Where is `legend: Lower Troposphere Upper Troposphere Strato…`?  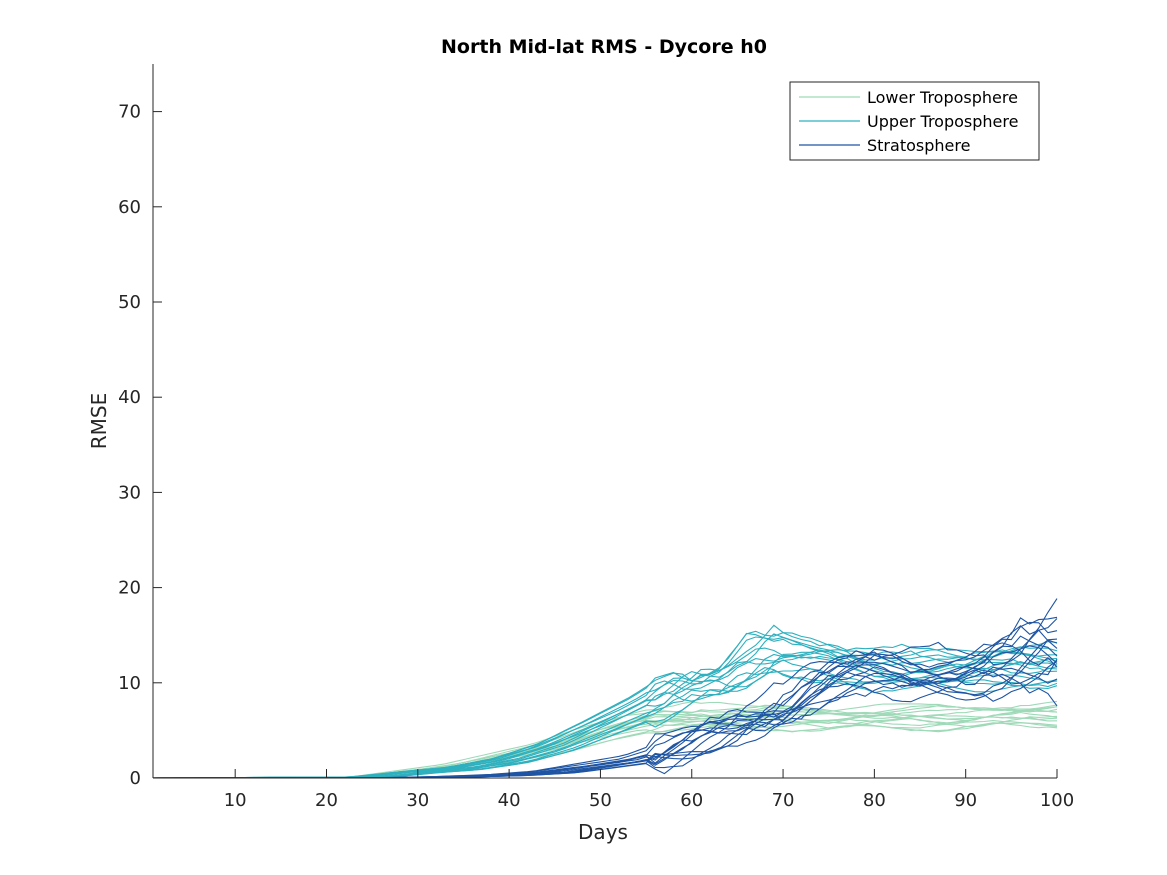
legend: Lower Troposphere Upper Troposphere Strato… is located at coordinates (914, 121).